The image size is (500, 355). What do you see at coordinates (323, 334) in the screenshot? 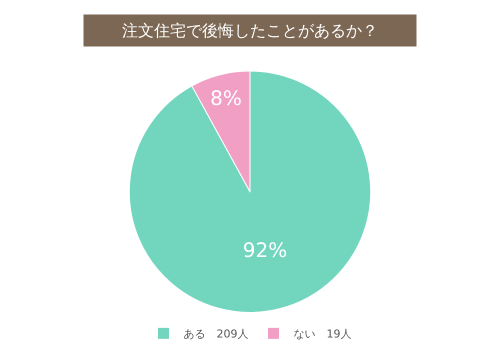
I see `legend-label: ない 19人` at bounding box center [323, 334].